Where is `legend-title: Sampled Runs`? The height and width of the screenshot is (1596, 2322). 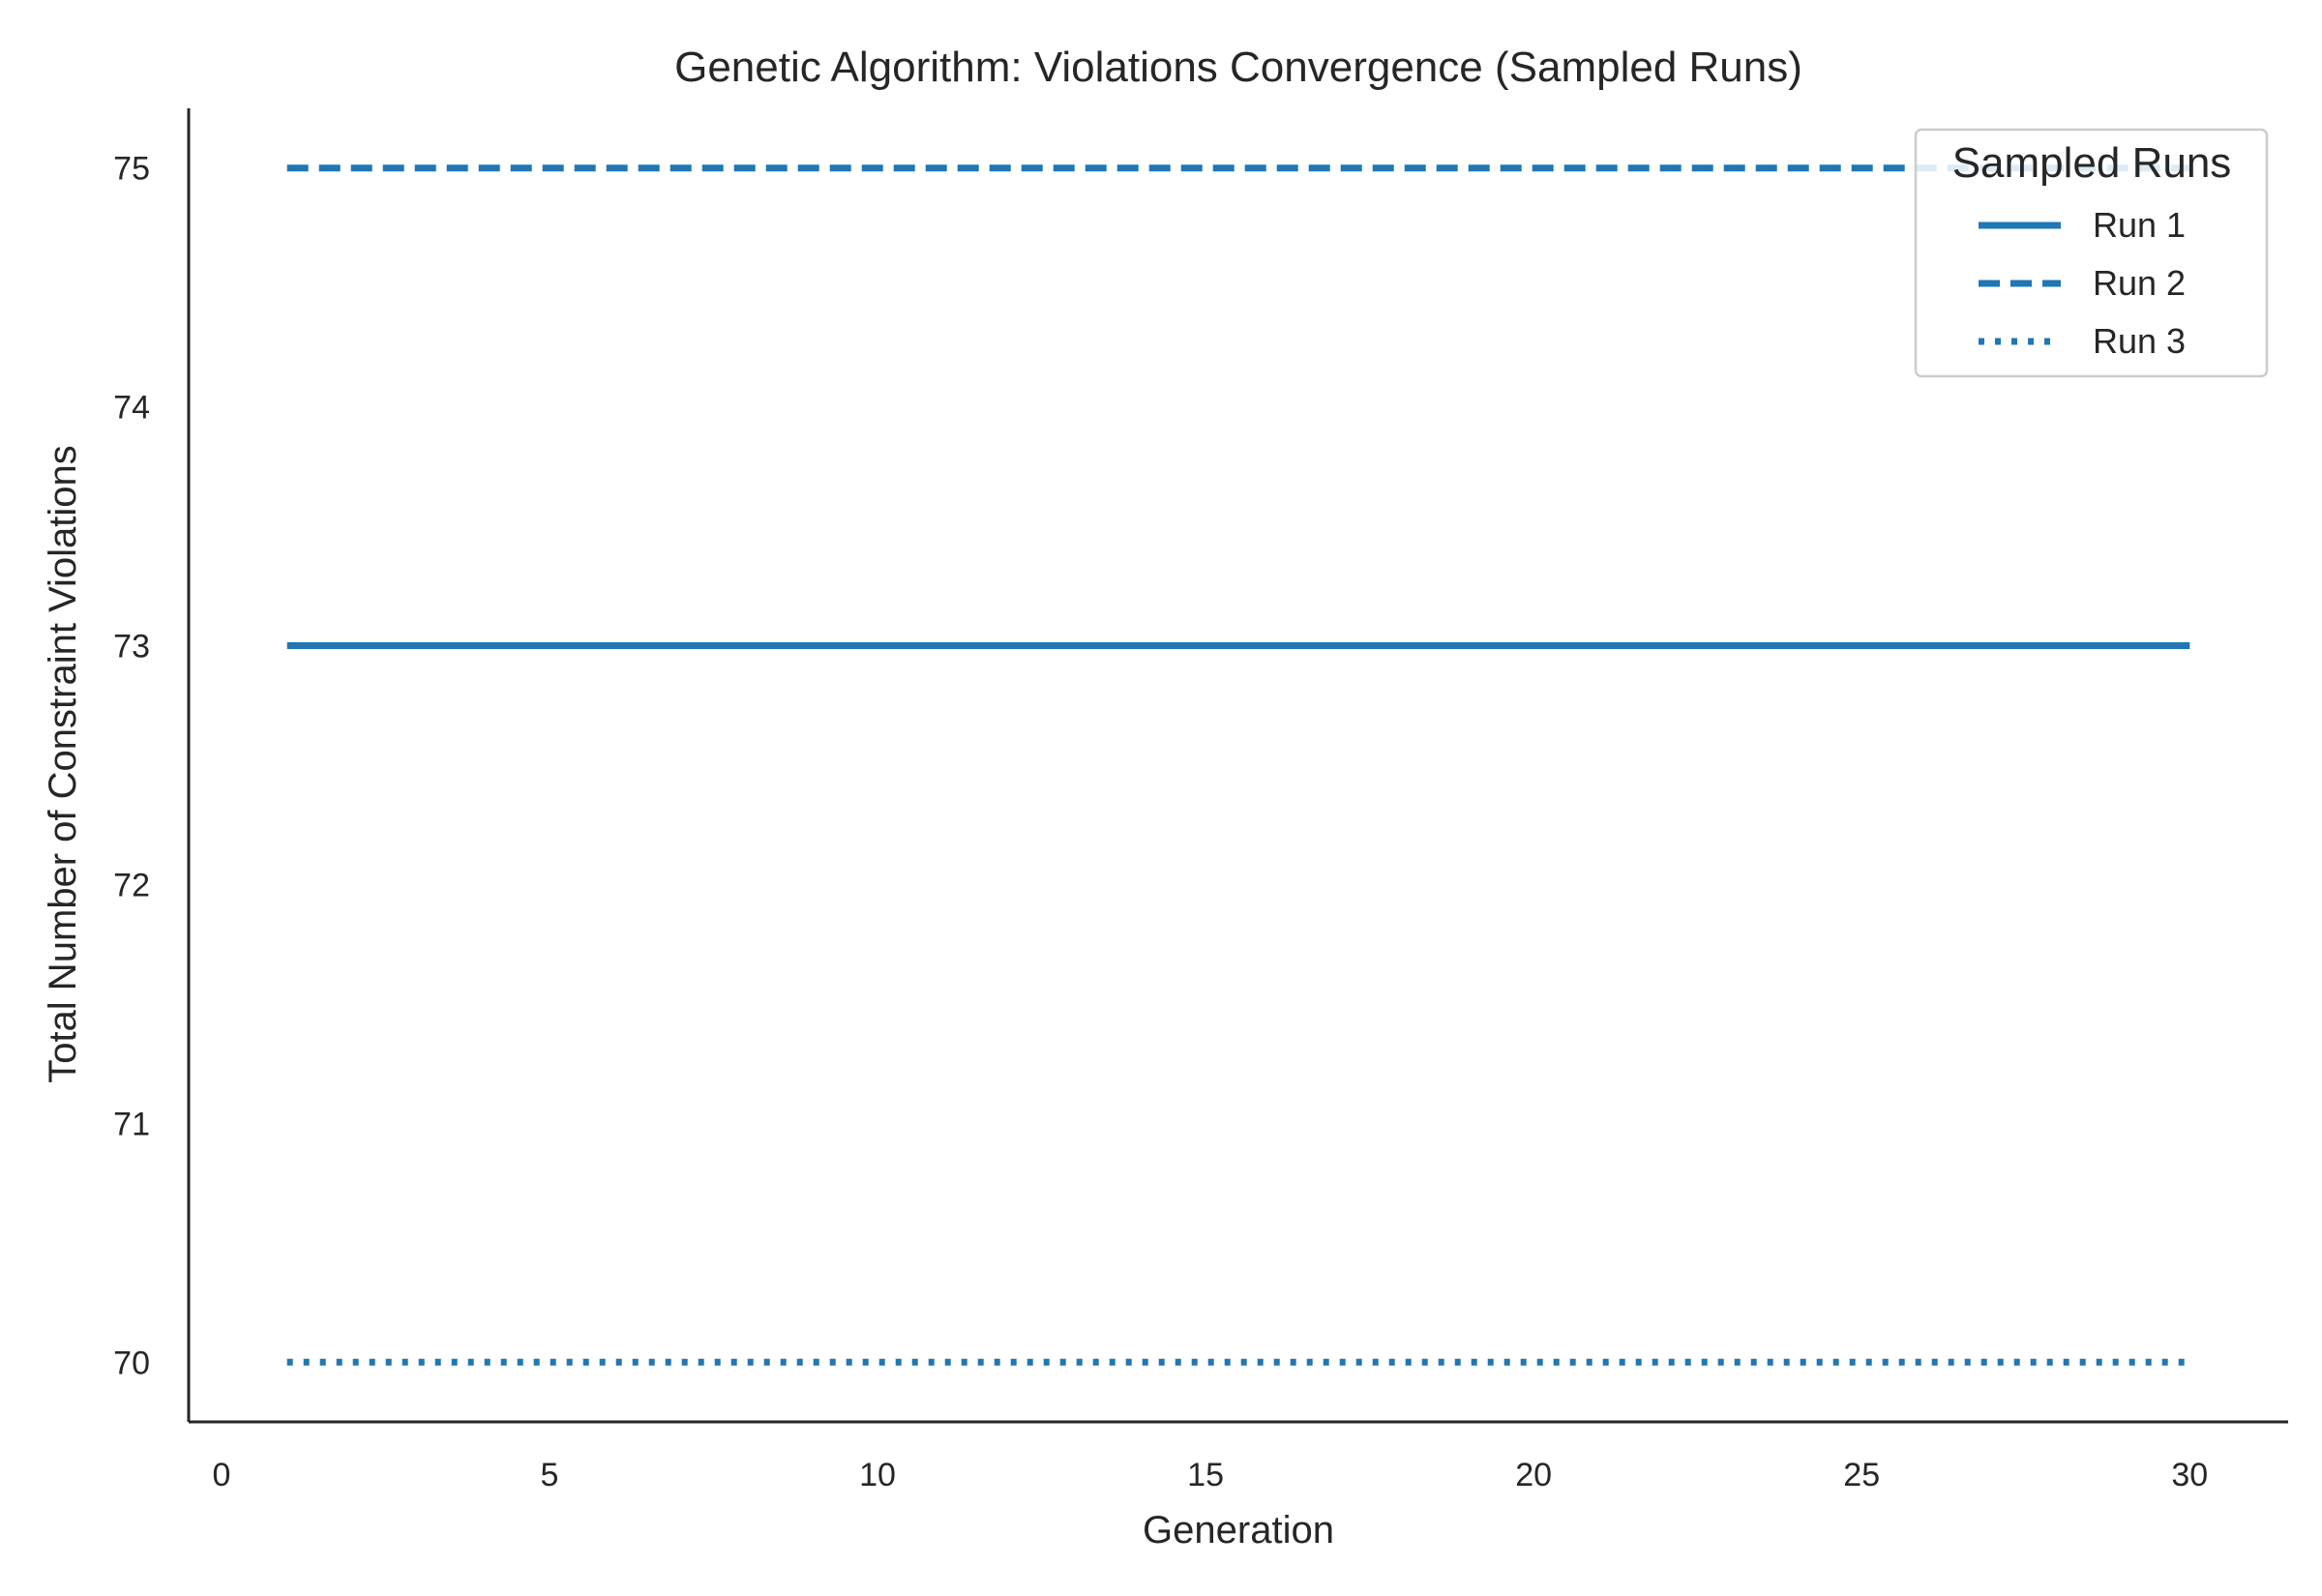
legend-title: Sampled Runs is located at coordinates (2092, 163).